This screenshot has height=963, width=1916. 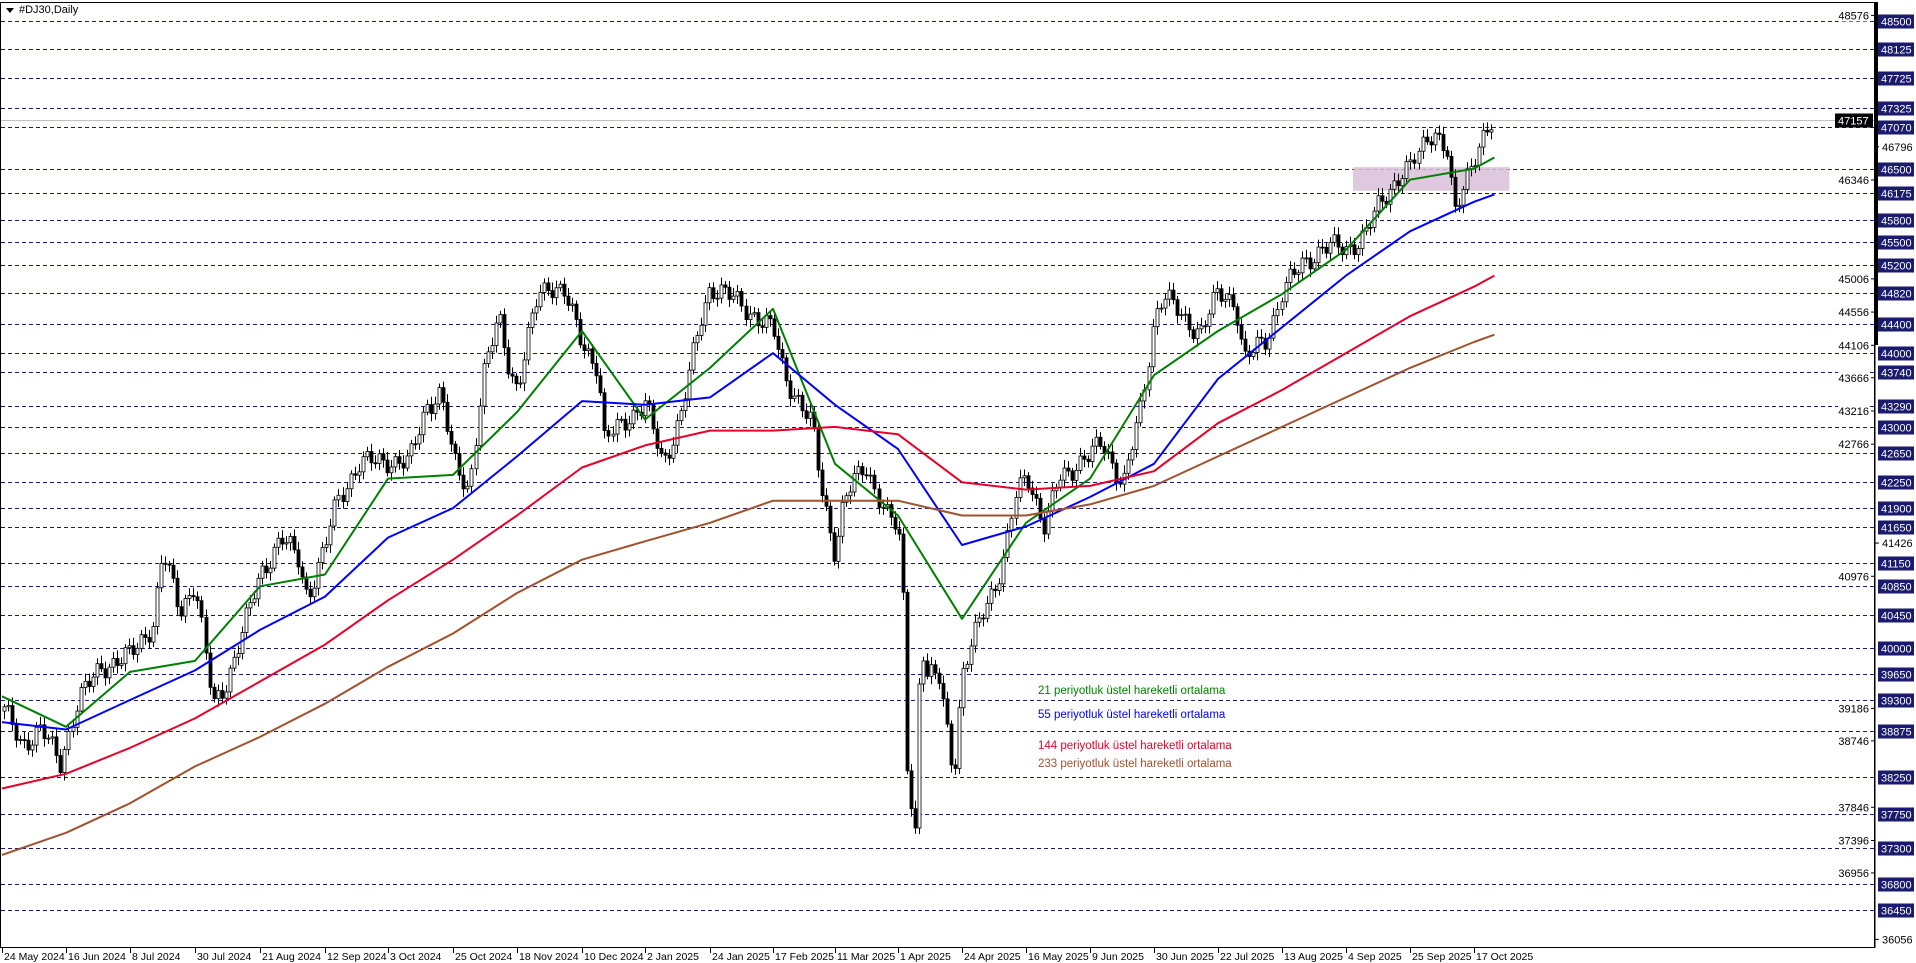 What do you see at coordinates (866, 957) in the screenshot?
I see `time-tick-label: 11 Mar 2025` at bounding box center [866, 957].